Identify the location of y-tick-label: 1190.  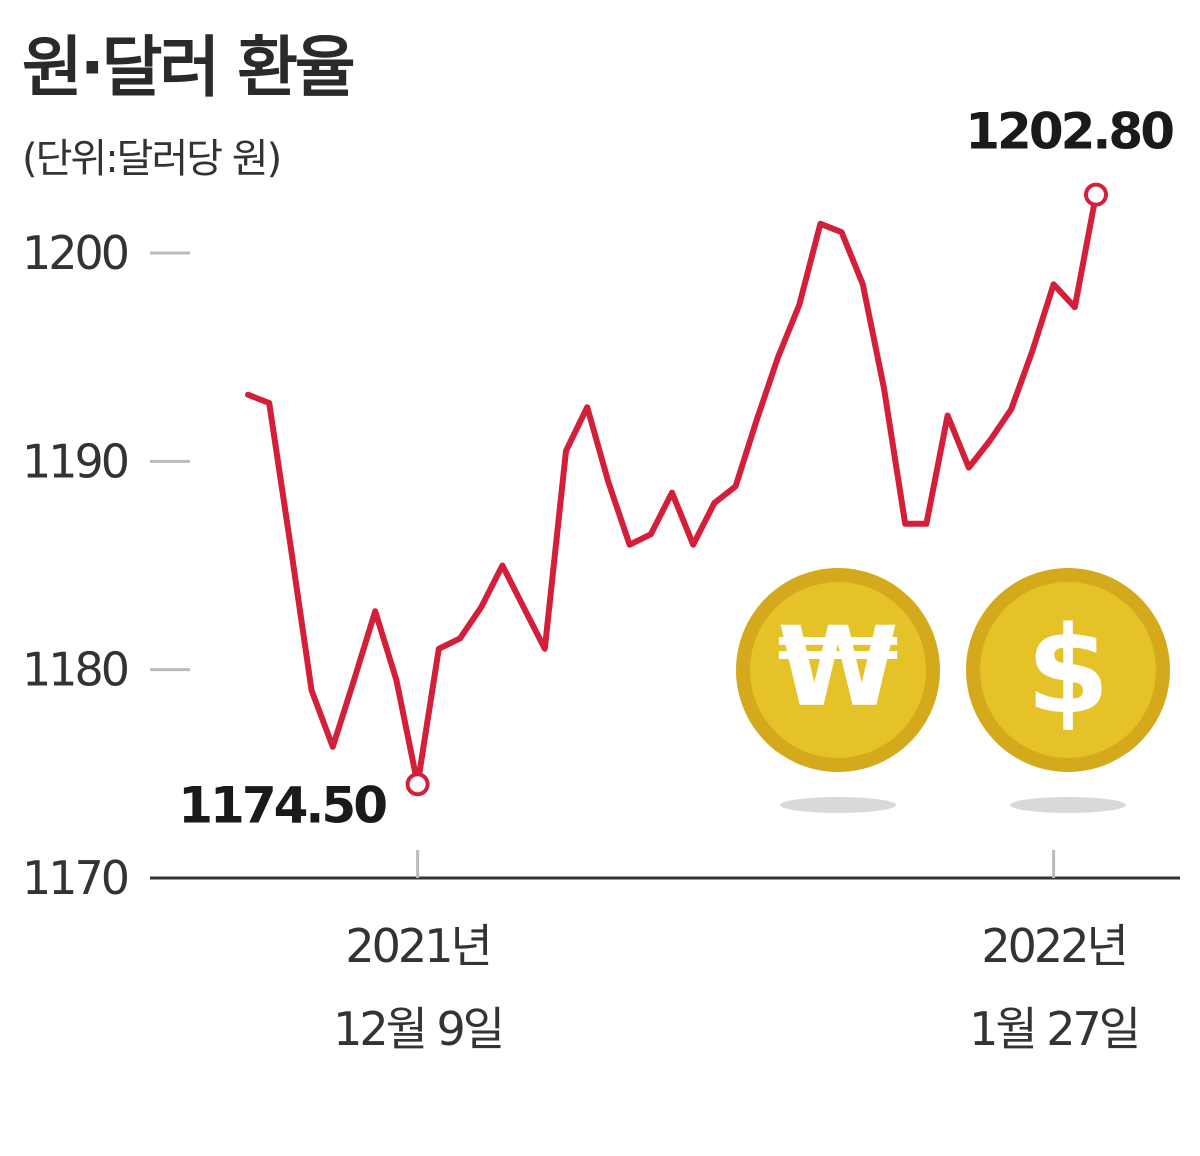
(75, 461).